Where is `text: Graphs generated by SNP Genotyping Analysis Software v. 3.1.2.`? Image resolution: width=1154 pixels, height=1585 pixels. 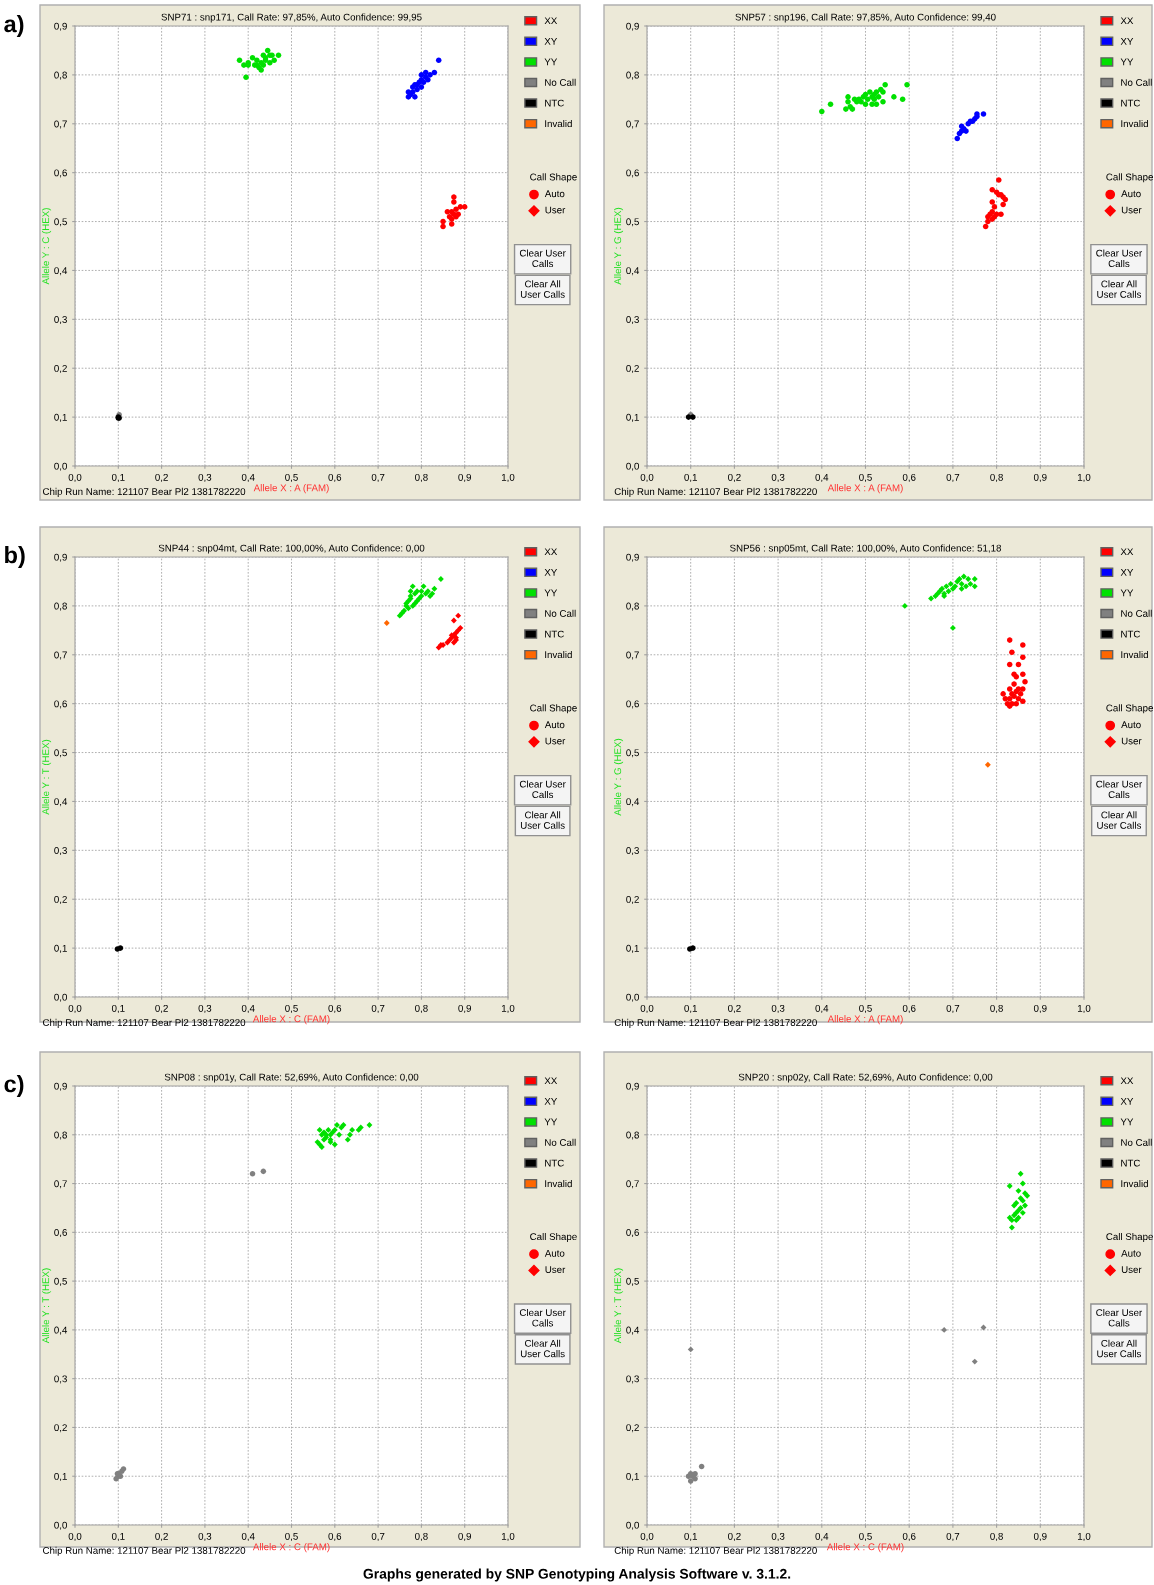
text: Graphs generated by SNP Genotyping Analysis Software v. 3.1.2. is located at coordinates (577, 1575).